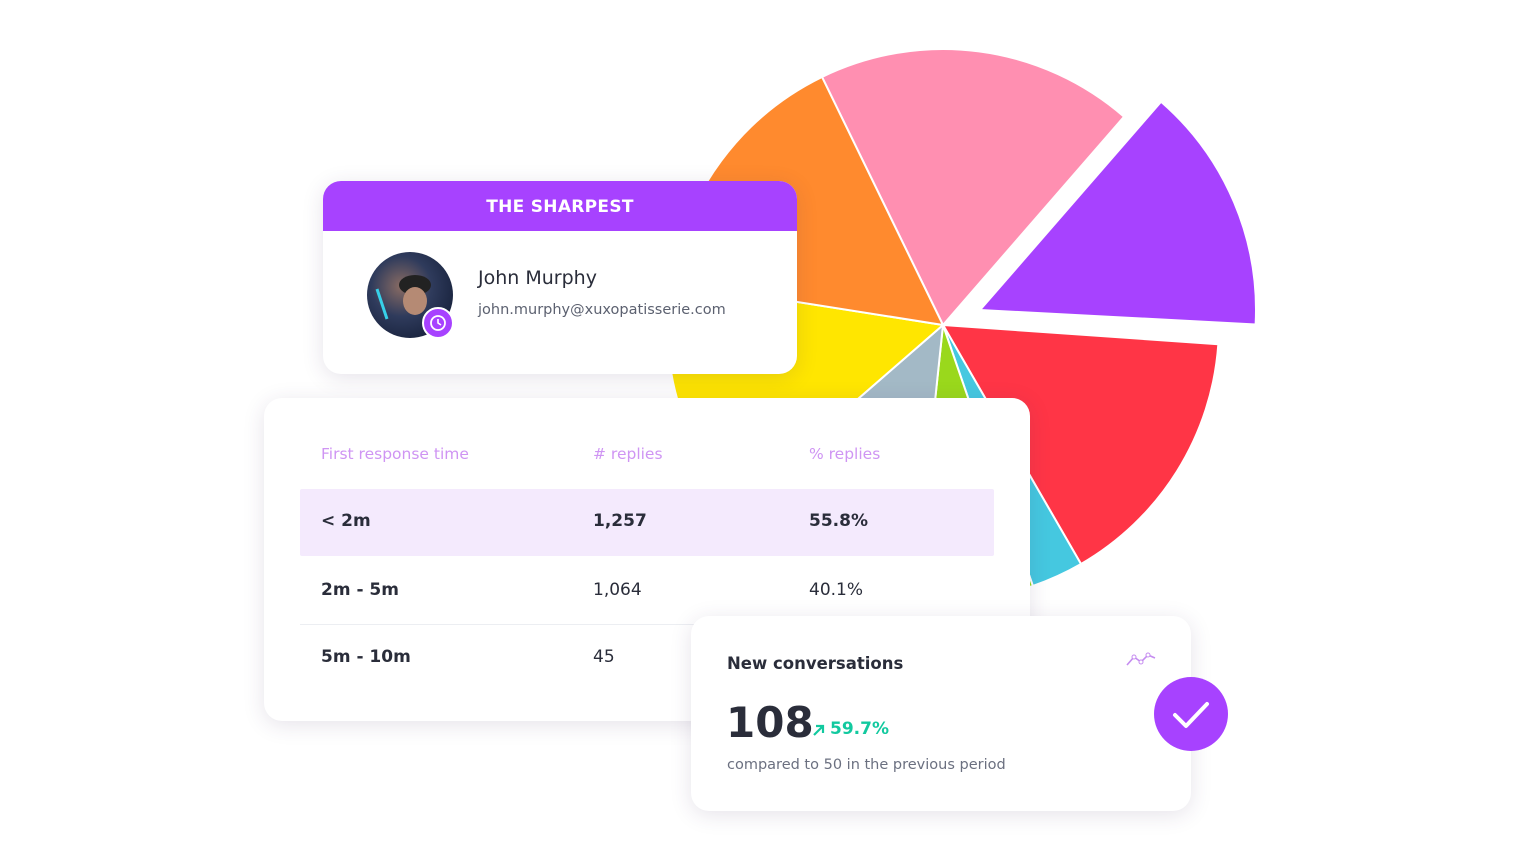 This screenshot has width=1536, height=864. I want to click on metric-change: 59.7%, so click(859, 729).